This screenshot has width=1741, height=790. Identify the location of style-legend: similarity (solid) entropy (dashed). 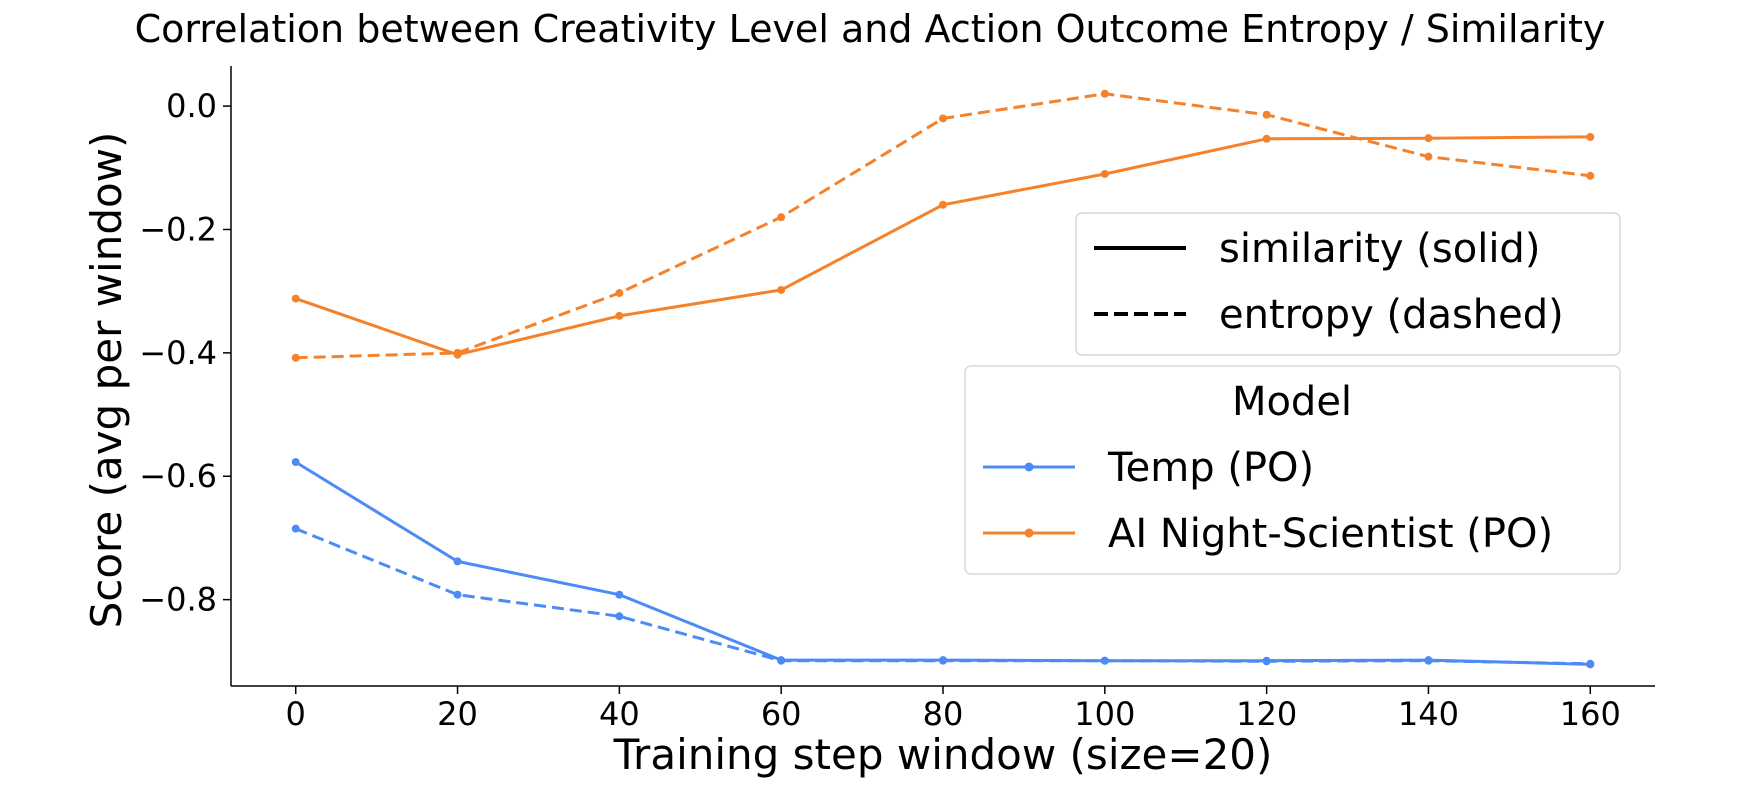
(1348, 284).